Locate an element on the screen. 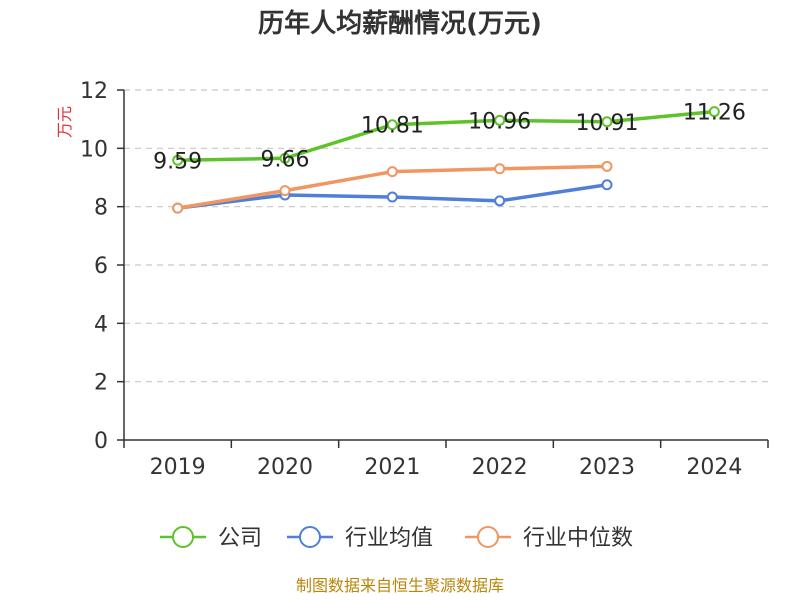 Image resolution: width=800 pixels, height=600 pixels. data-label: 10.91 is located at coordinates (607, 123).